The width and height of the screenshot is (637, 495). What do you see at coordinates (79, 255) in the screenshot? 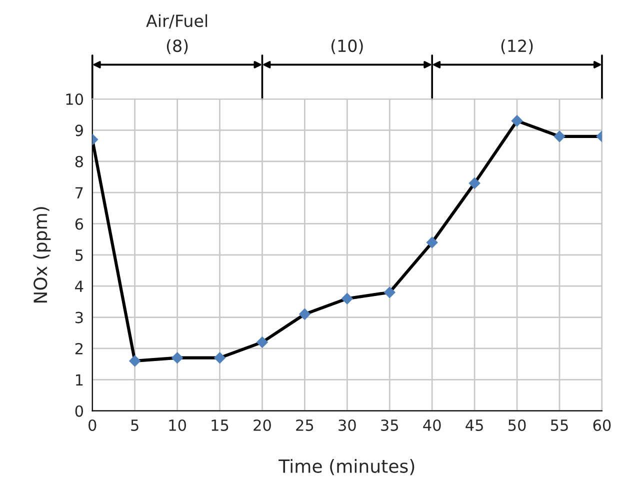
I see `y-tick-label: 5` at bounding box center [79, 255].